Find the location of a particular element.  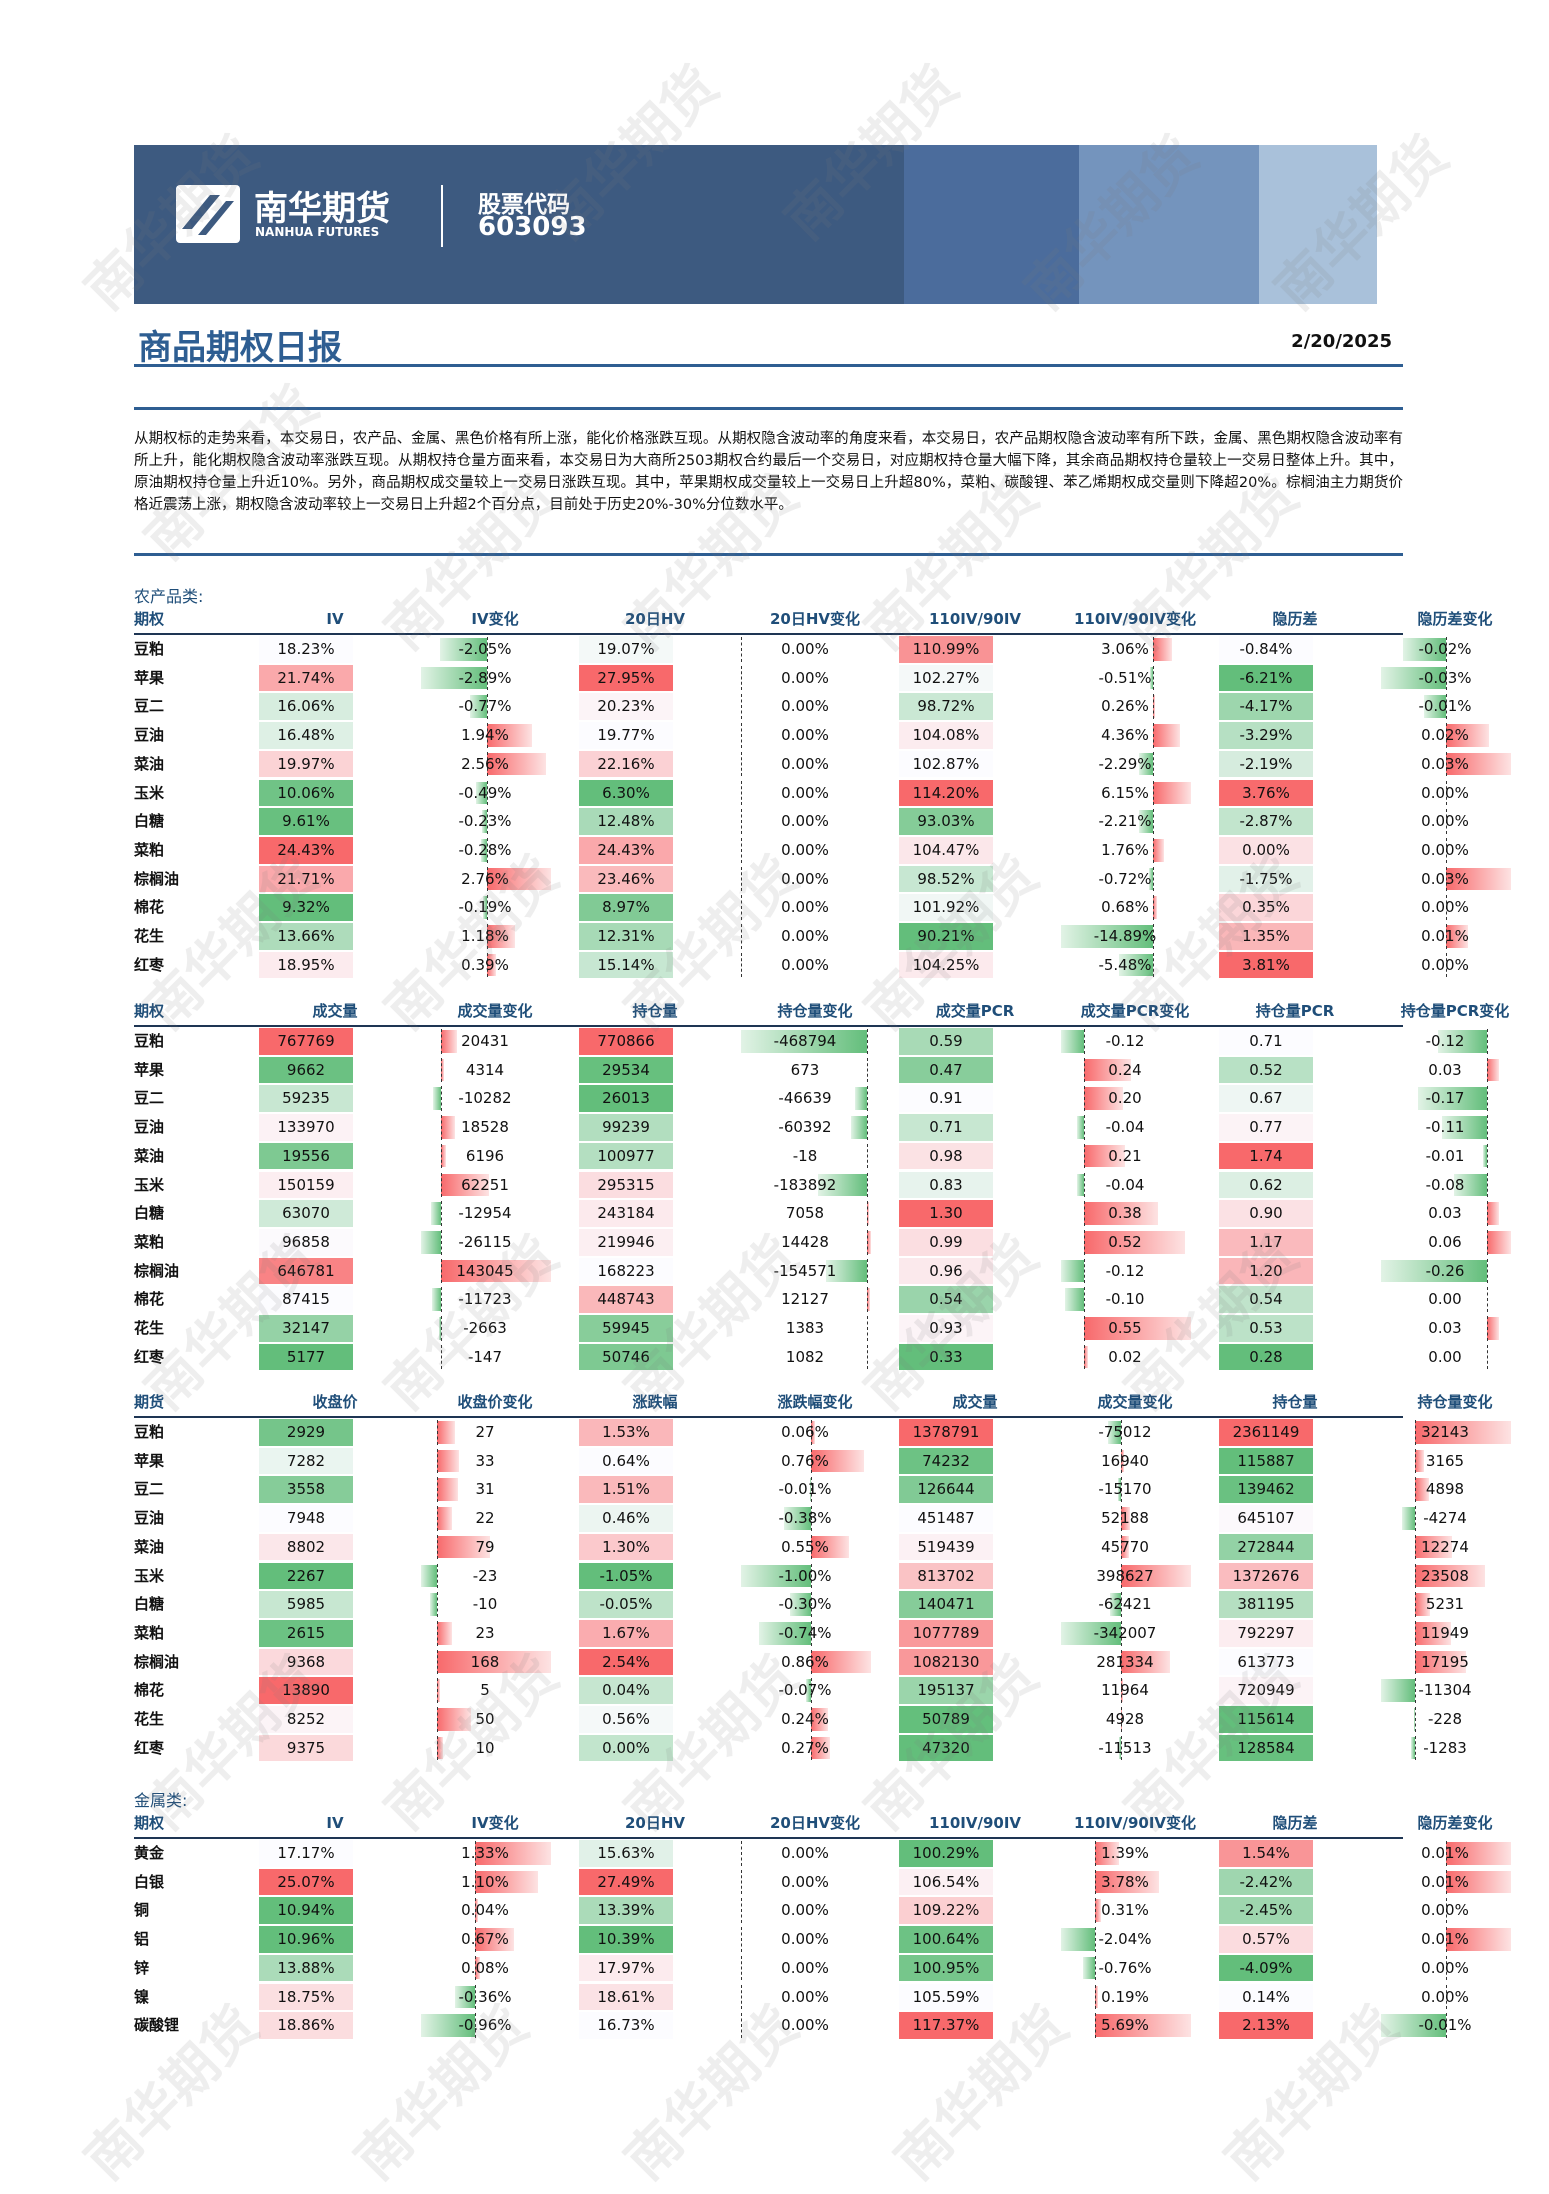

value: -60392 is located at coordinates (805, 1127).